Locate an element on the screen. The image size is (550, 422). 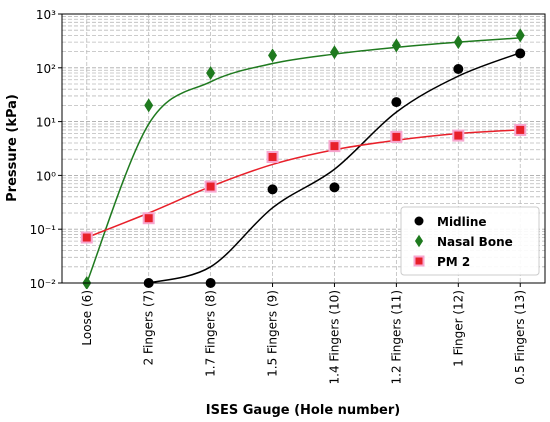
y-axis-label: Pressure (kPa) is located at coordinates (12, 148).